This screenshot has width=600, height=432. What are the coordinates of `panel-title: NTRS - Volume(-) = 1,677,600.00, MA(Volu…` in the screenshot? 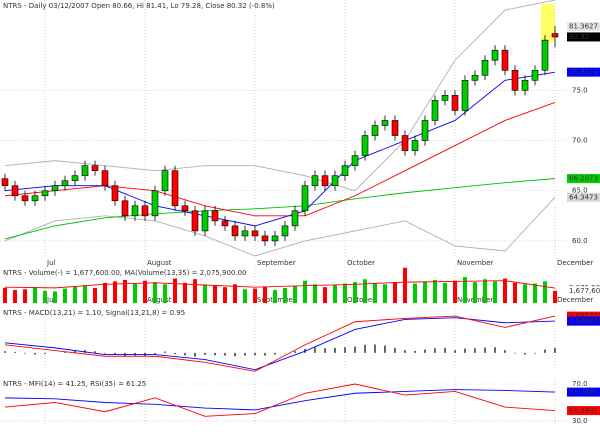 It's located at (125, 273).